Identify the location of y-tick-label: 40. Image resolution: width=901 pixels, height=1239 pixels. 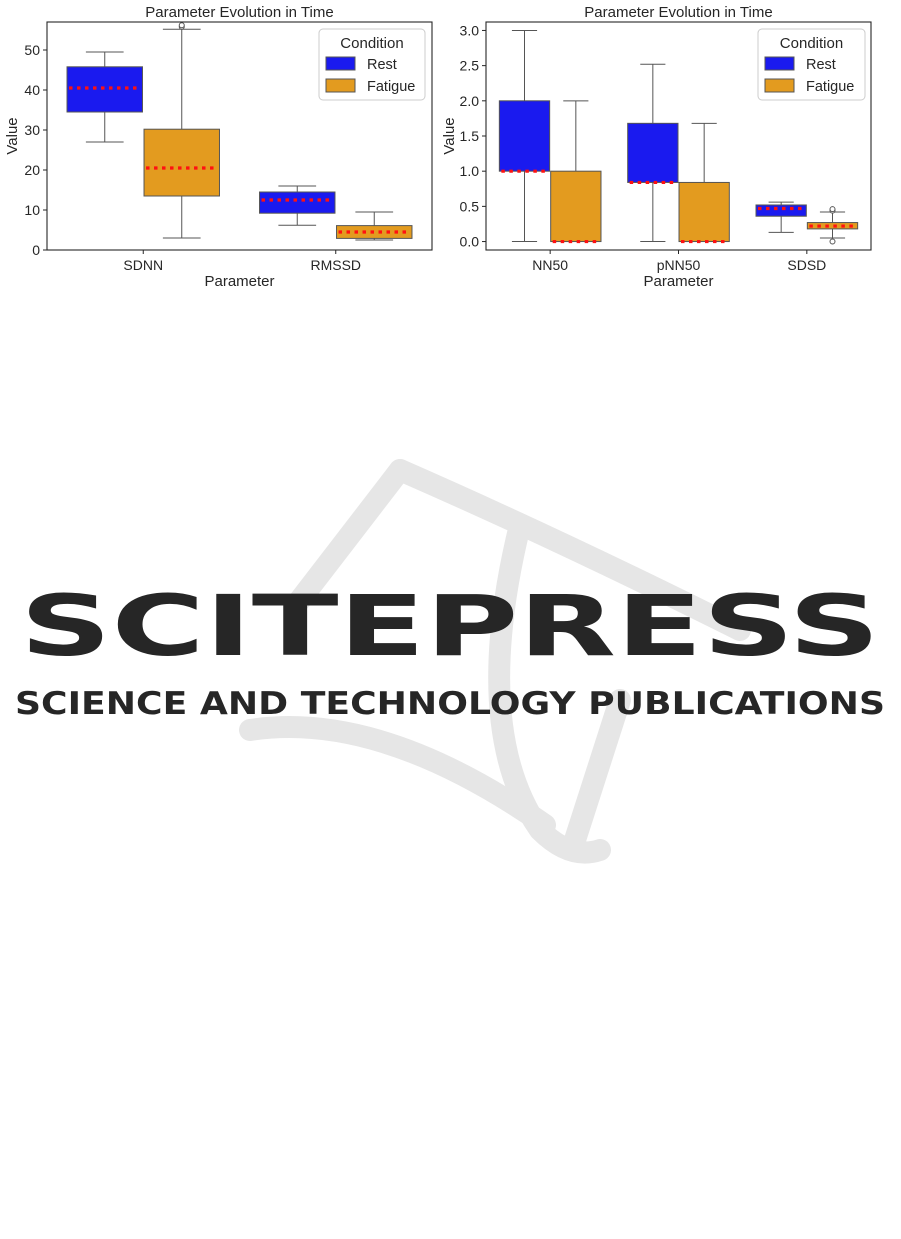
(32, 90).